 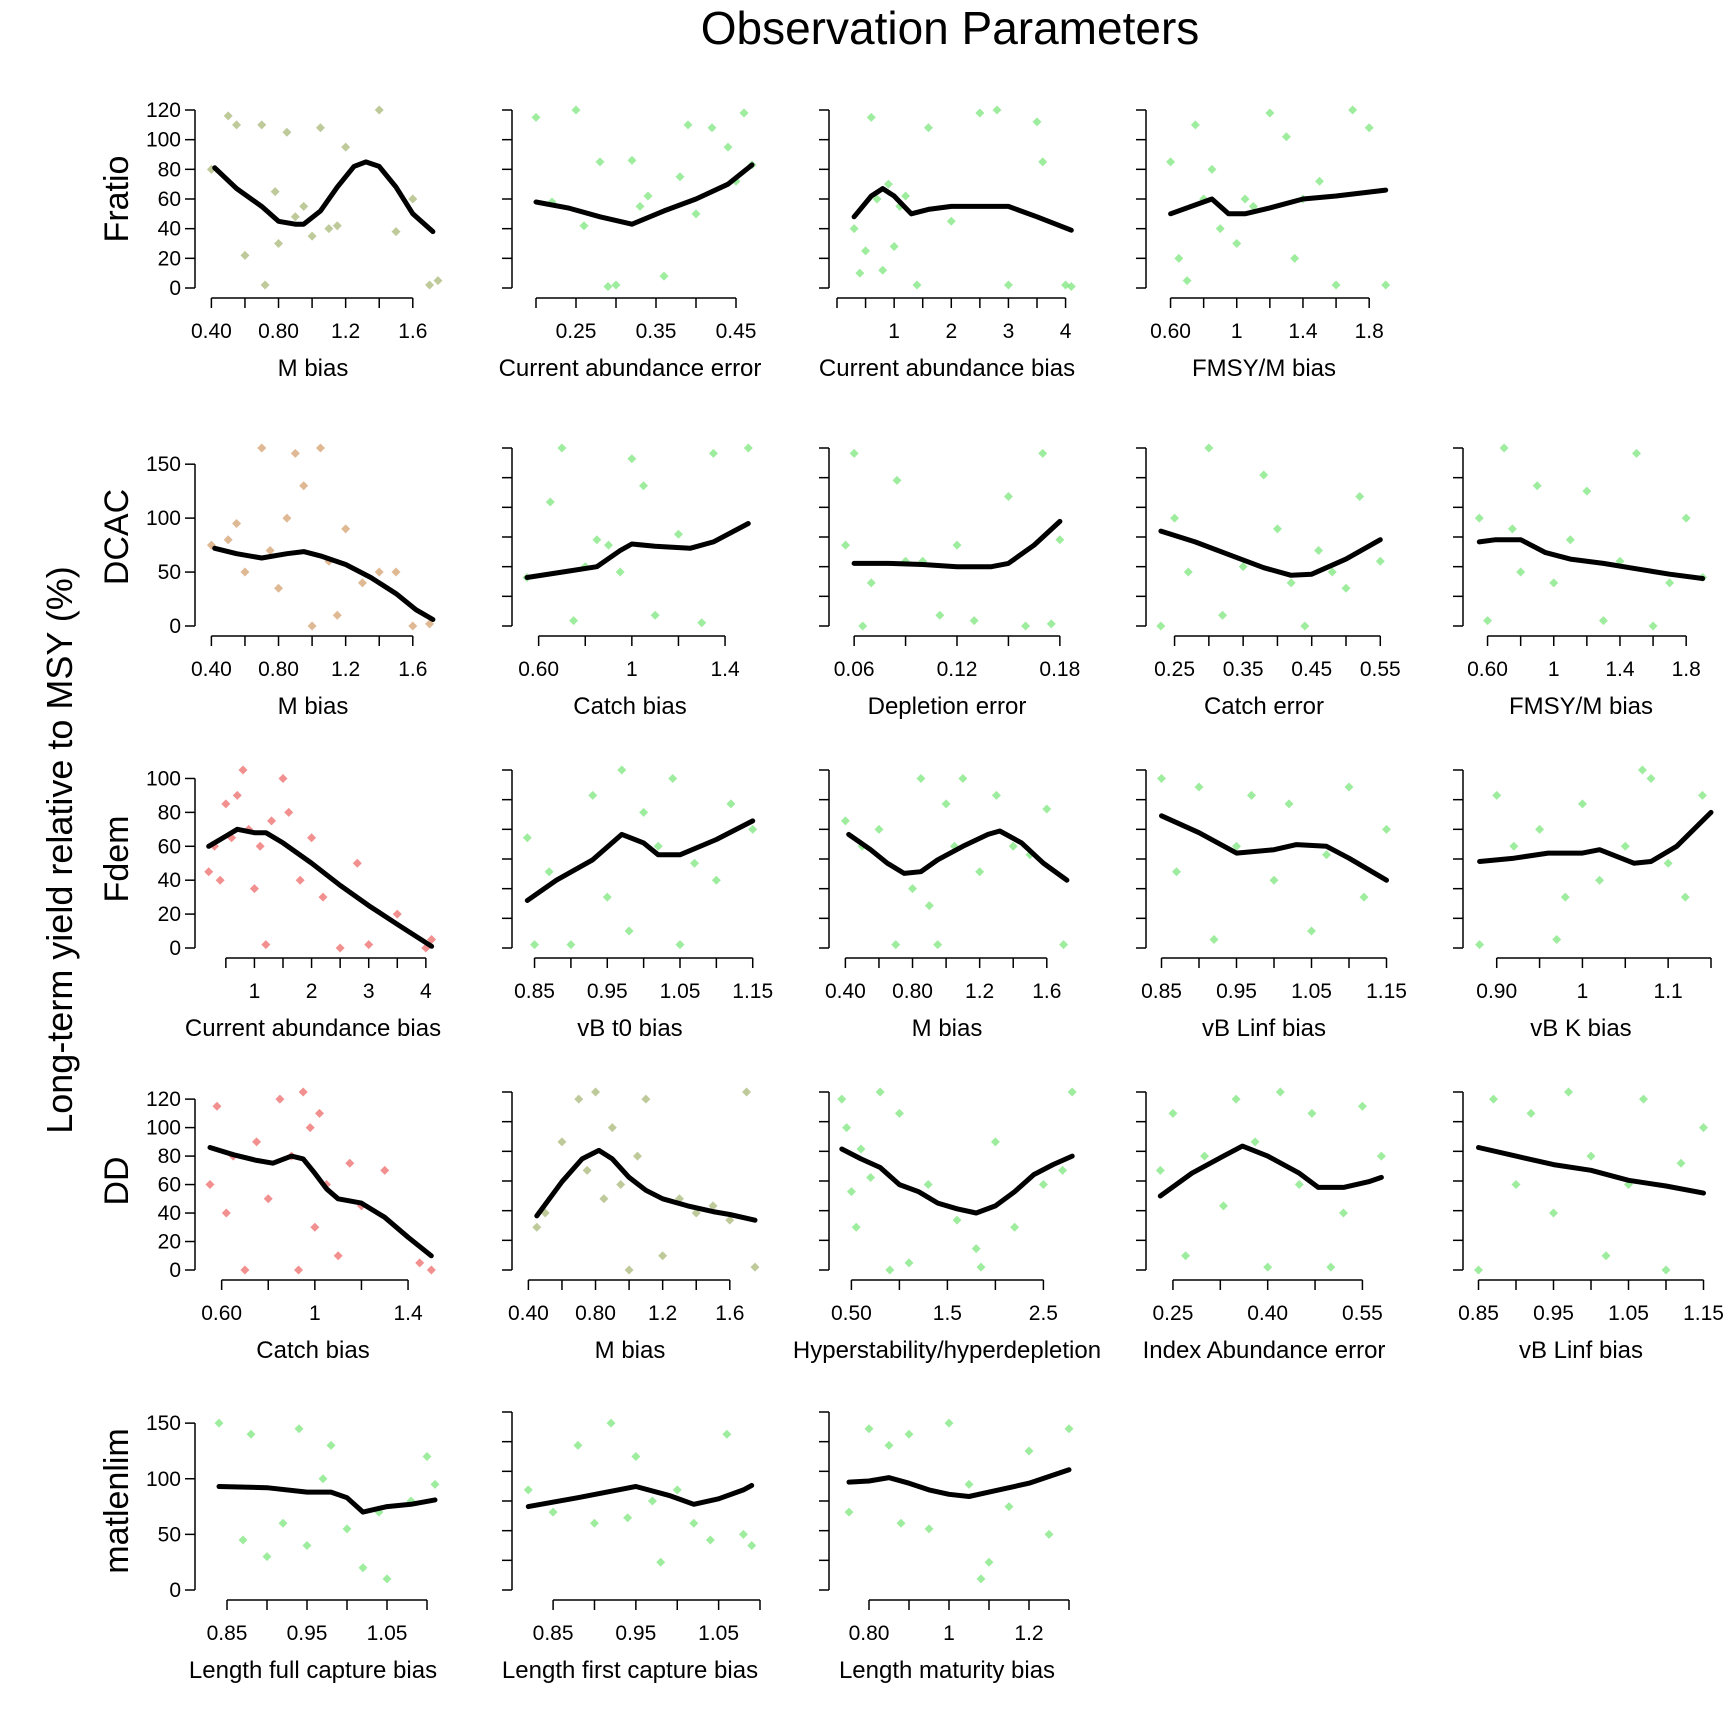 What do you see at coordinates (307, 1633) in the screenshot?
I see `x-tick-label: 0.95` at bounding box center [307, 1633].